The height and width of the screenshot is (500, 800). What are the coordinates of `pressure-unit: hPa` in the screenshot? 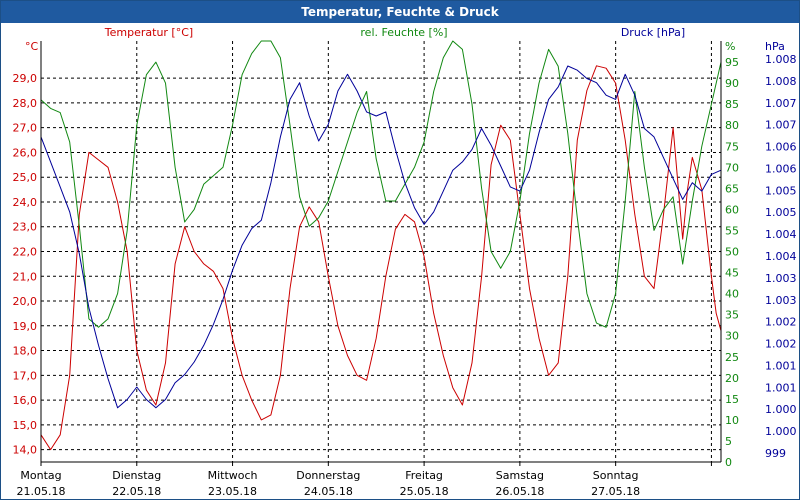 It's located at (775, 46).